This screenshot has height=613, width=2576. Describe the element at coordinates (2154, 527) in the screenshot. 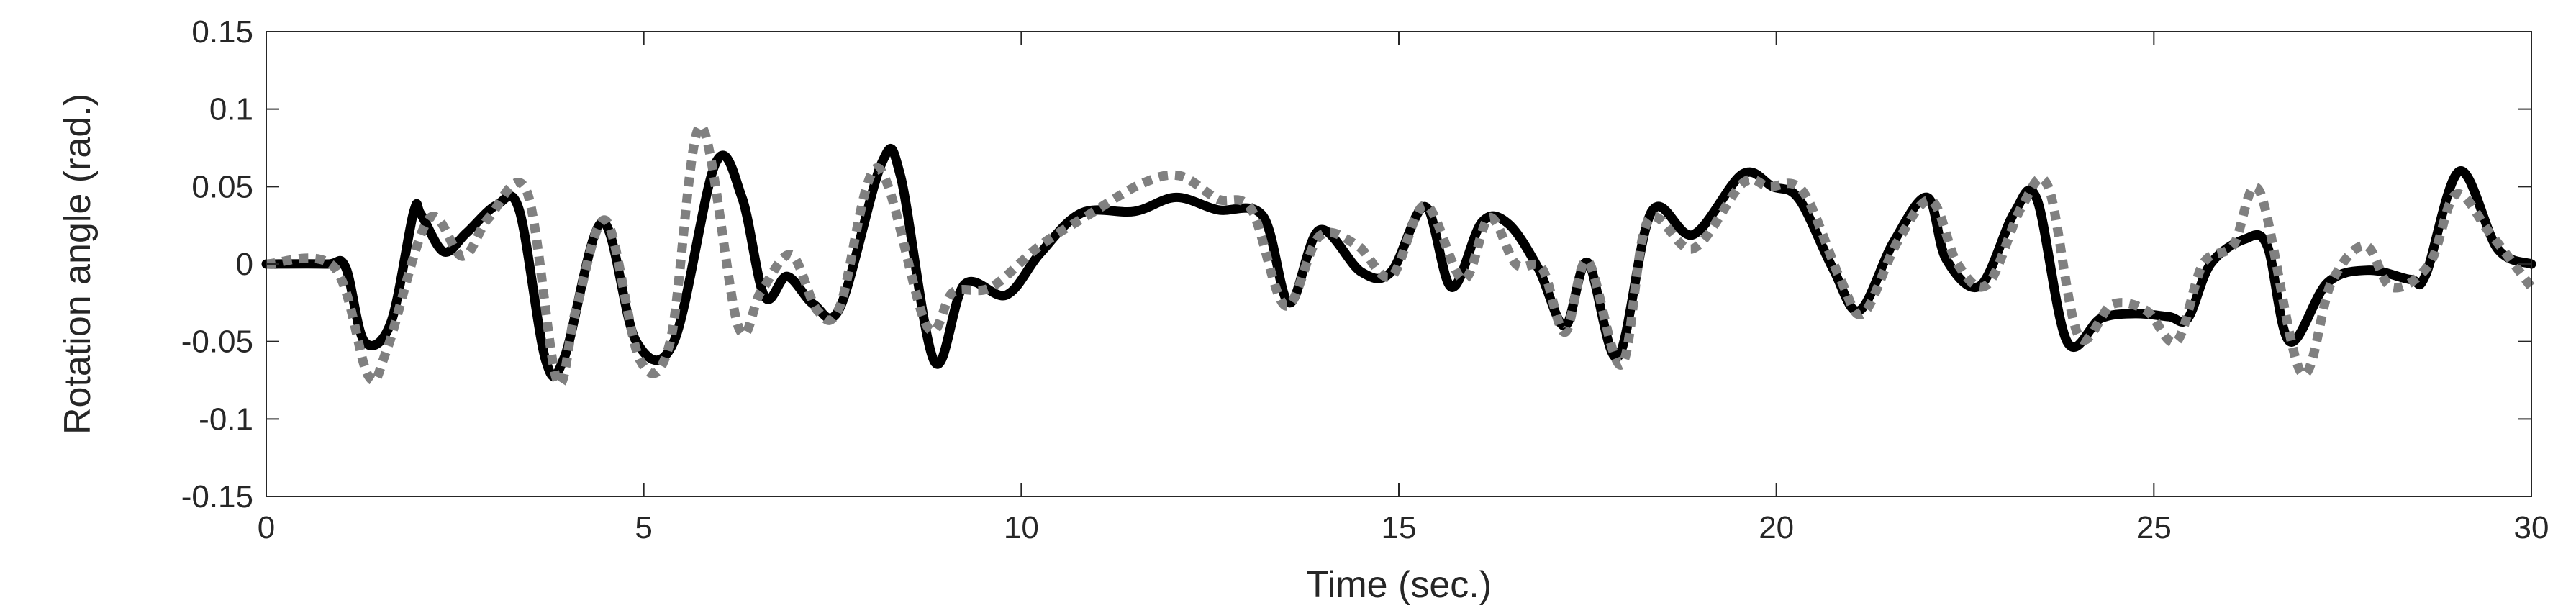

I see `x-tick-label: 25` at that location.